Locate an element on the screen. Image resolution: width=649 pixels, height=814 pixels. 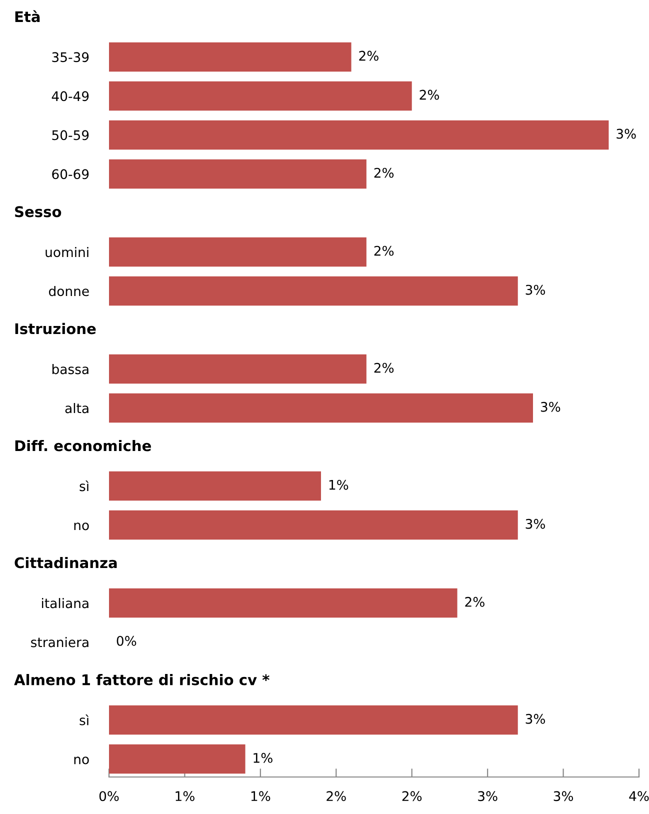
text: Istruzione is located at coordinates (55, 328).